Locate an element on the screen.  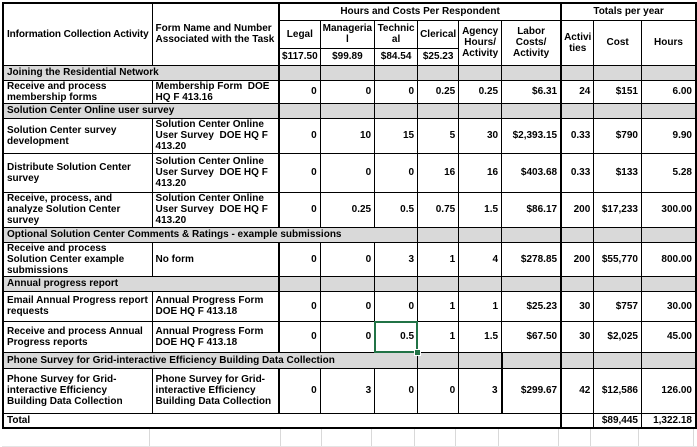
value-cell: 126.00 is located at coordinates (669, 390).